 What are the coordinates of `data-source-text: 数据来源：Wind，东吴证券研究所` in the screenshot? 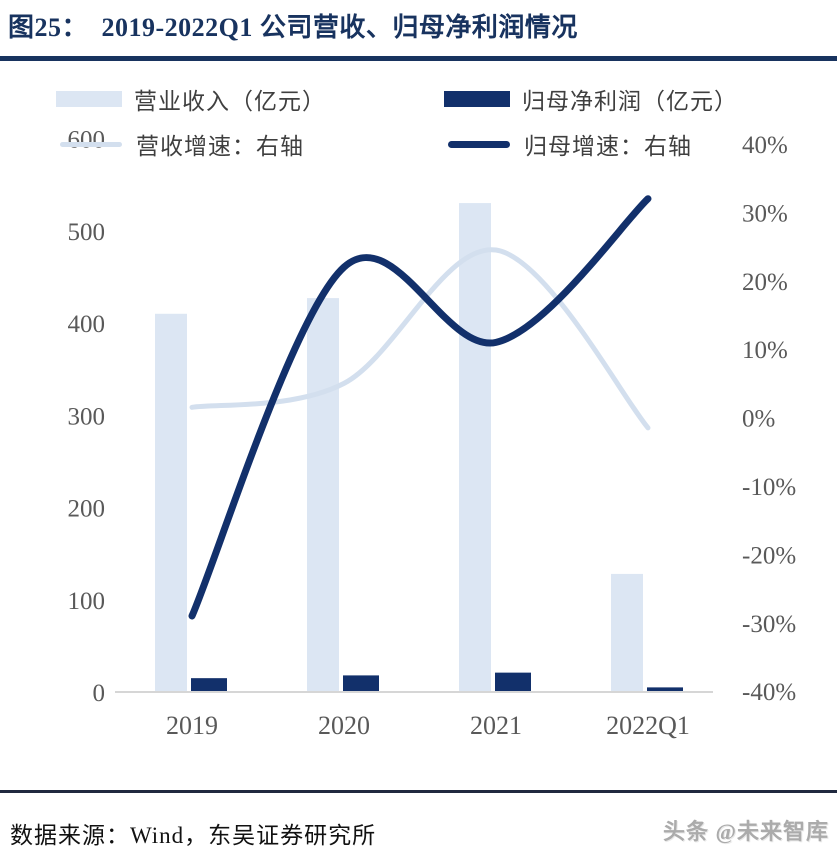 It's located at (193, 835).